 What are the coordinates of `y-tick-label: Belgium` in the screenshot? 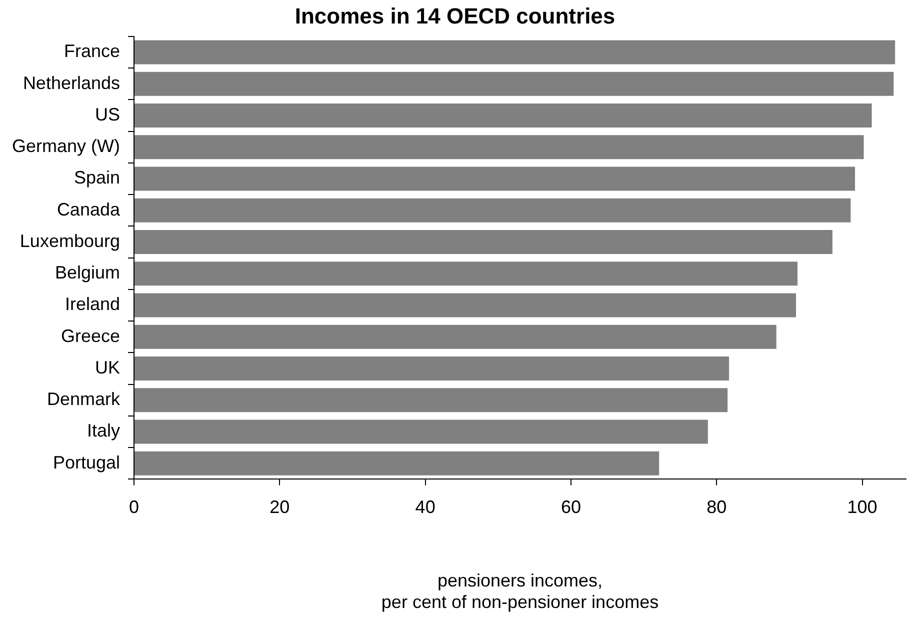 It's located at (87, 272).